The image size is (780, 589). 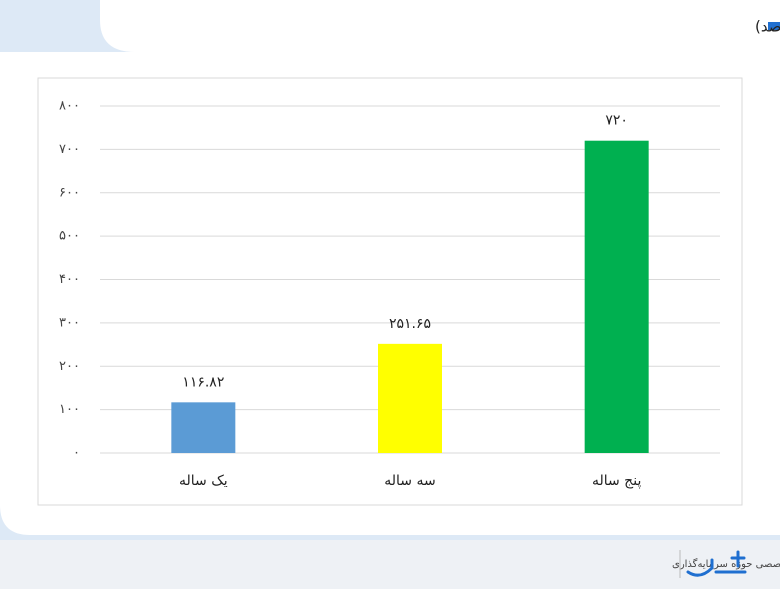 What do you see at coordinates (69, 366) in the screenshot?
I see `y-tick-label: ۲۰۰` at bounding box center [69, 366].